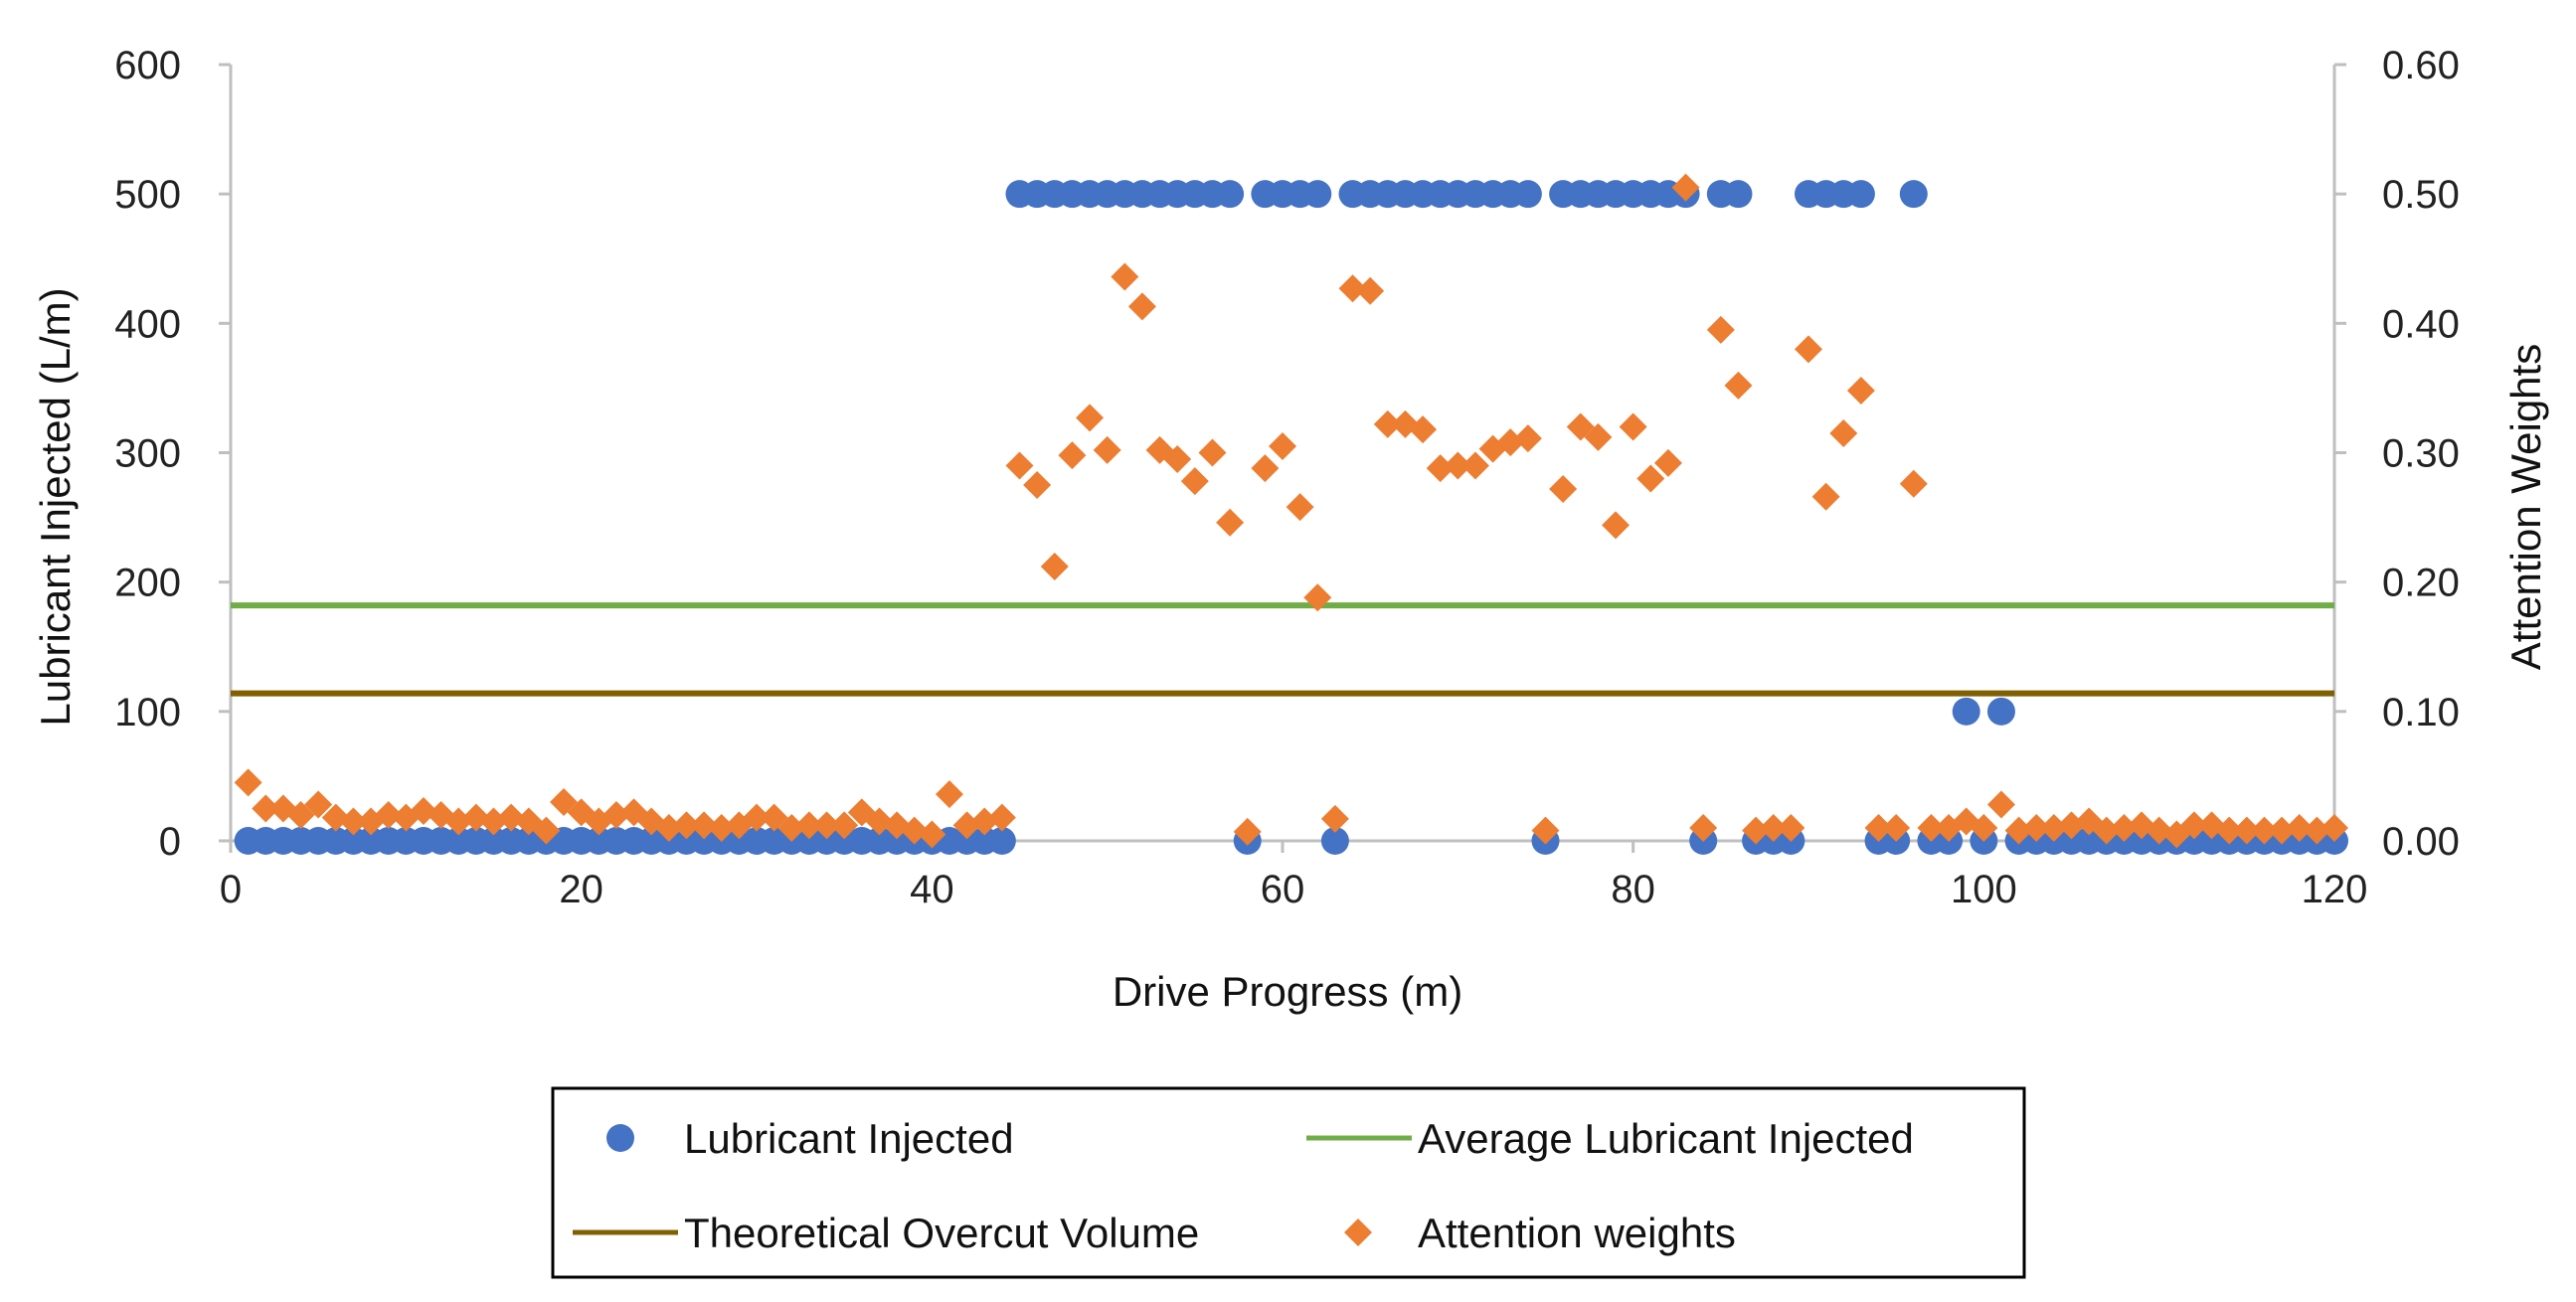  I want to click on x-tick-label: 100, so click(1984, 889).